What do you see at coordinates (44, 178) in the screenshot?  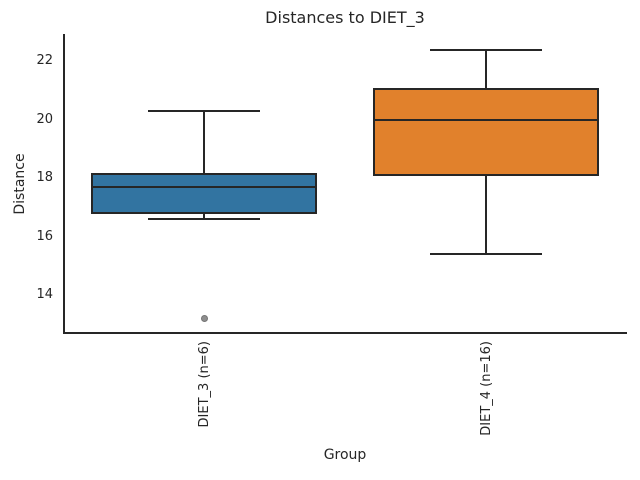 I see `y-tick-label: 18` at bounding box center [44, 178].